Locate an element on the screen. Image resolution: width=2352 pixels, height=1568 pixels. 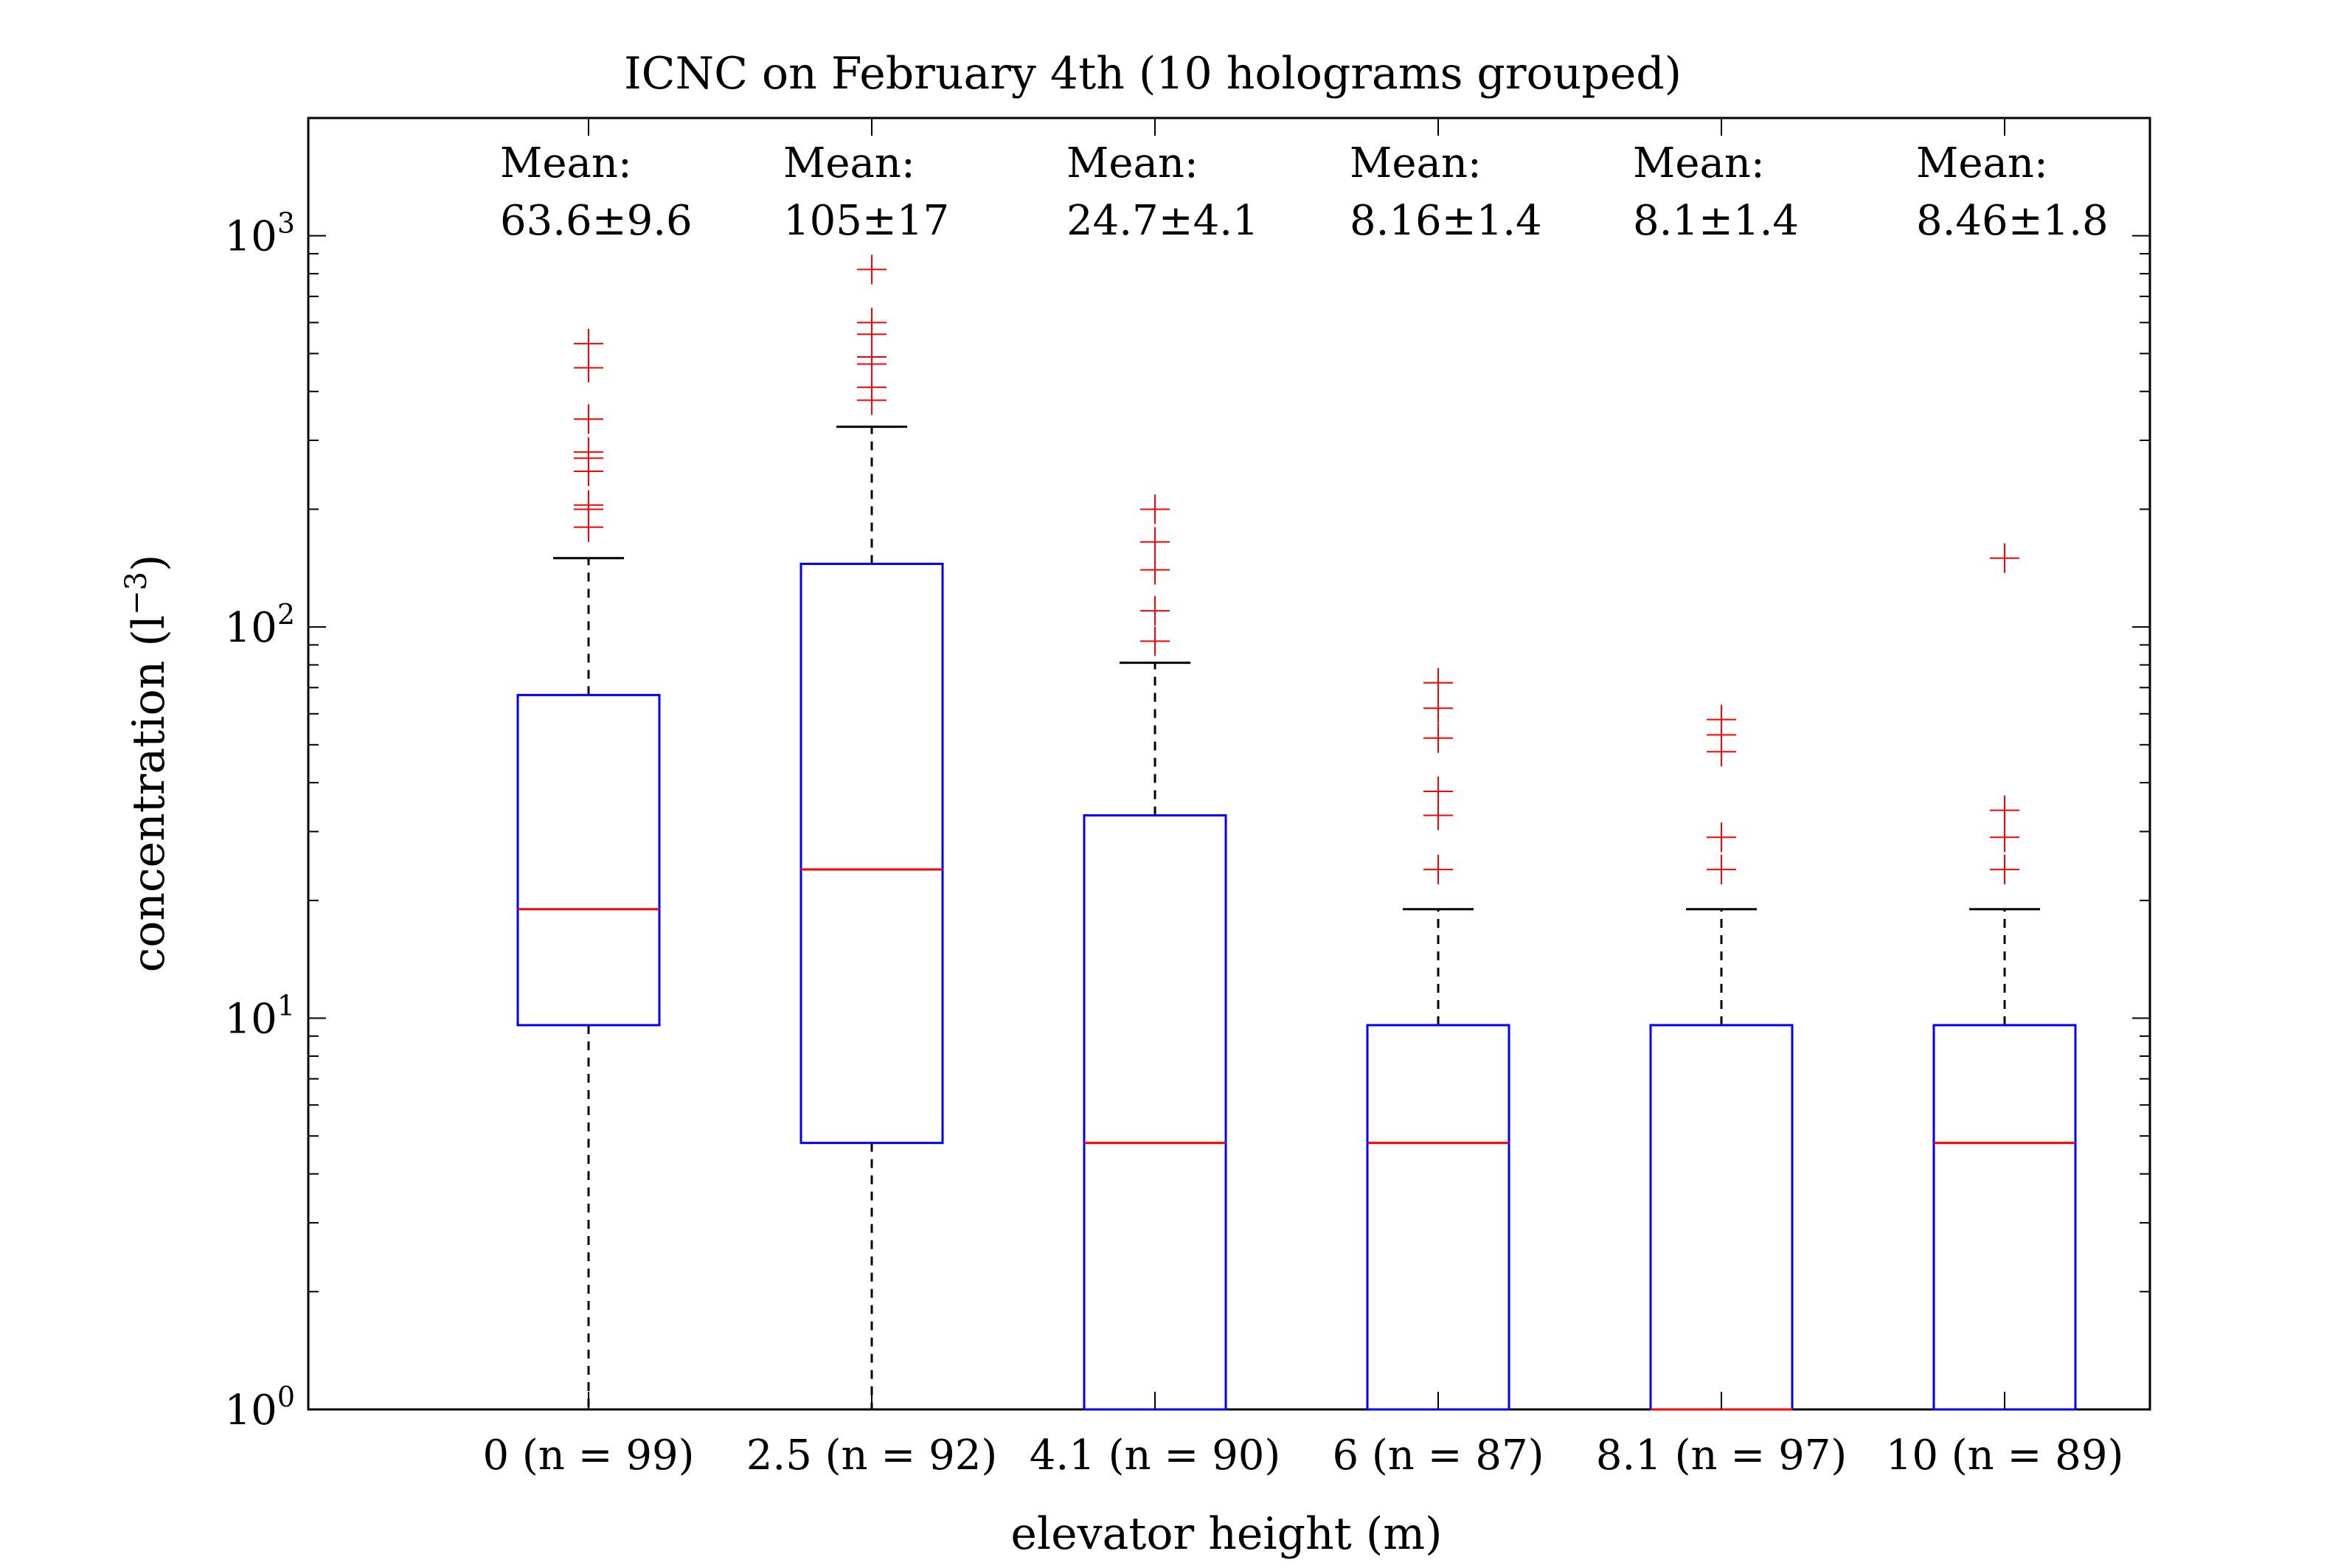
box-group: Mean: 8.1±1.4 is located at coordinates (1716, 775).